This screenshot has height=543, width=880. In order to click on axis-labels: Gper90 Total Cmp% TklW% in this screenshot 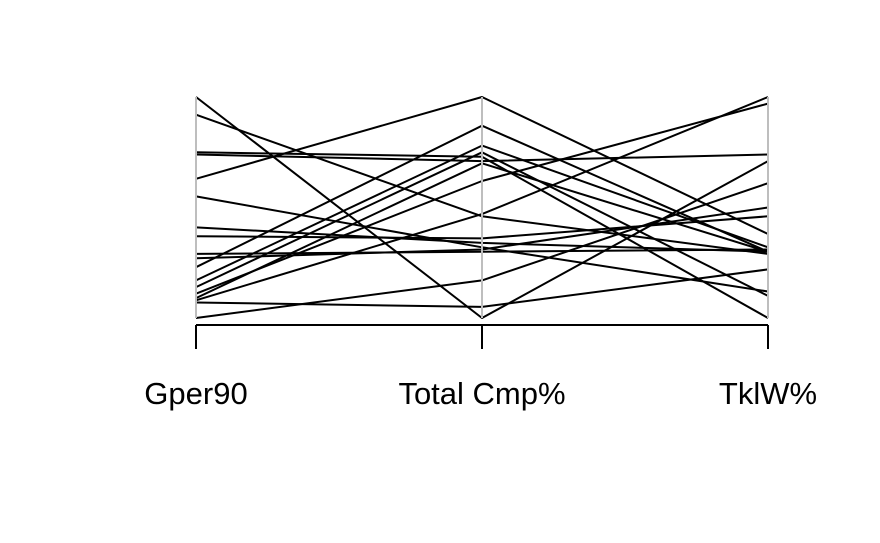, I will do `click(480, 393)`.